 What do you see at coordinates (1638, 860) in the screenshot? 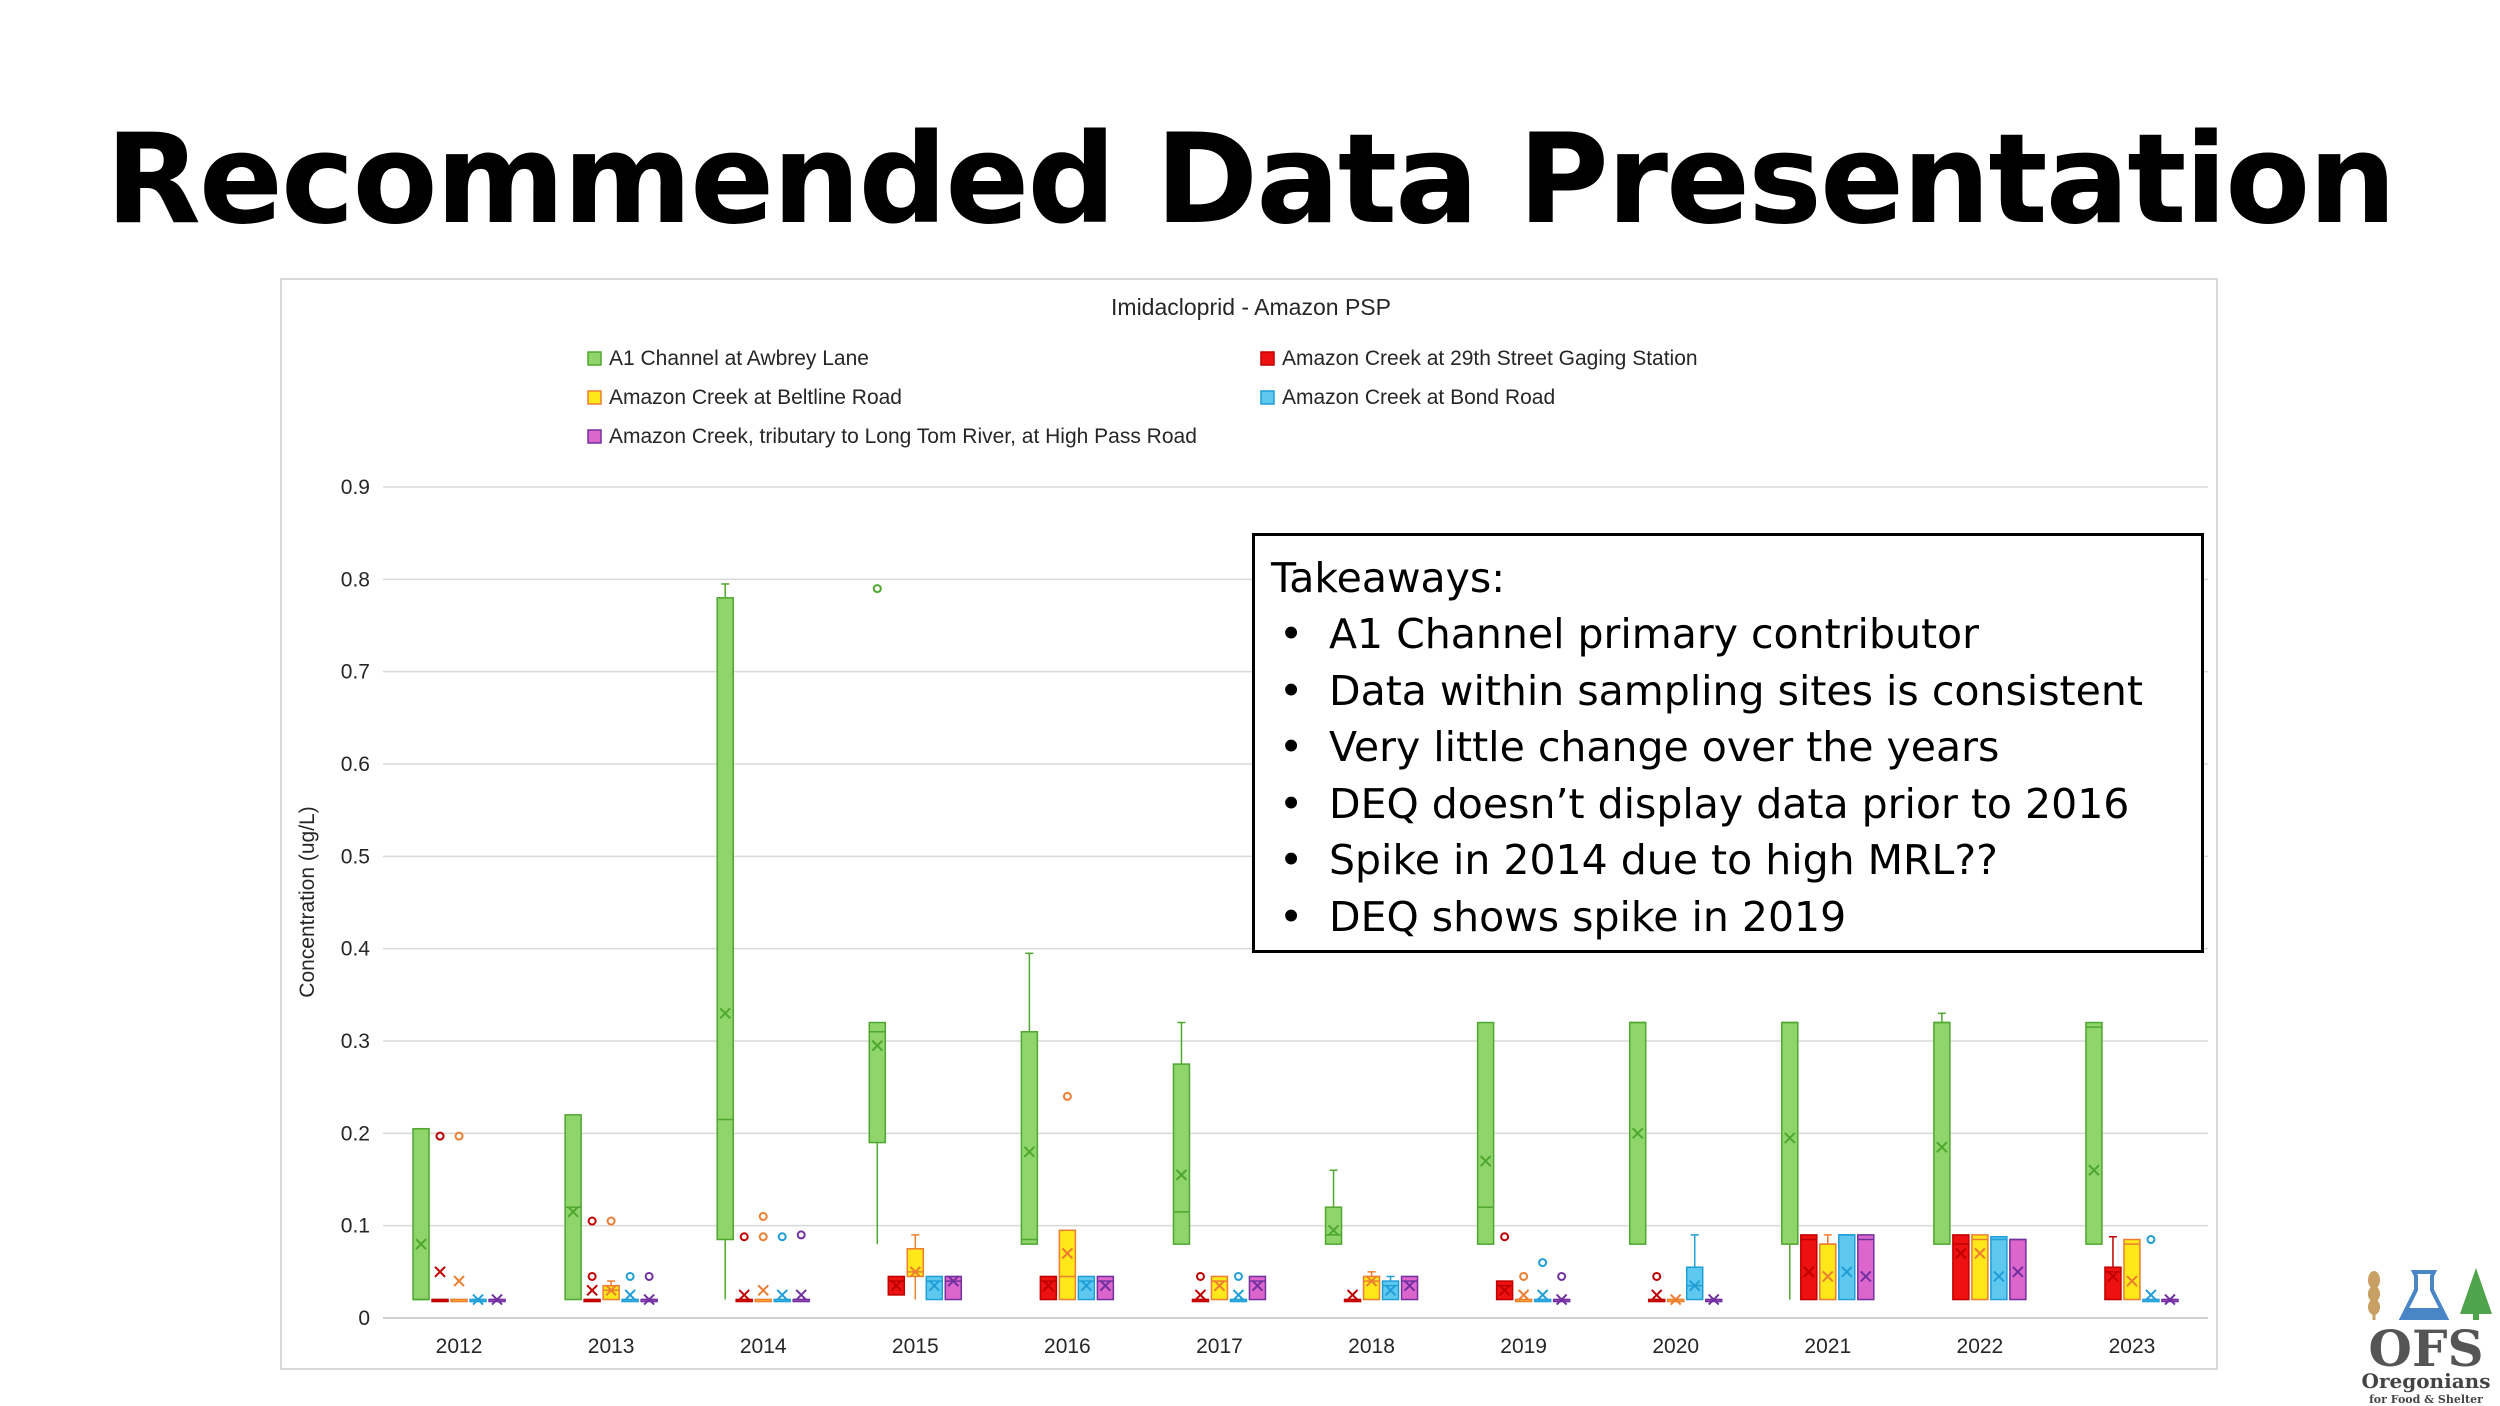
I see `takeaway-item: • Spike in 2014 due to high MRL??` at bounding box center [1638, 860].